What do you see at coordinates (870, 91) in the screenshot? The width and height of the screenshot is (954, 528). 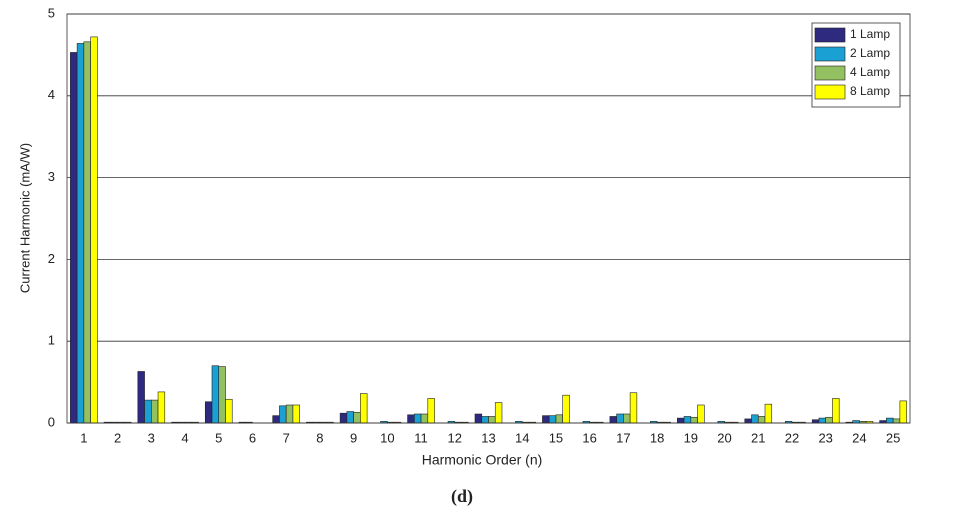 I see `legend-label: 8 Lamp` at bounding box center [870, 91].